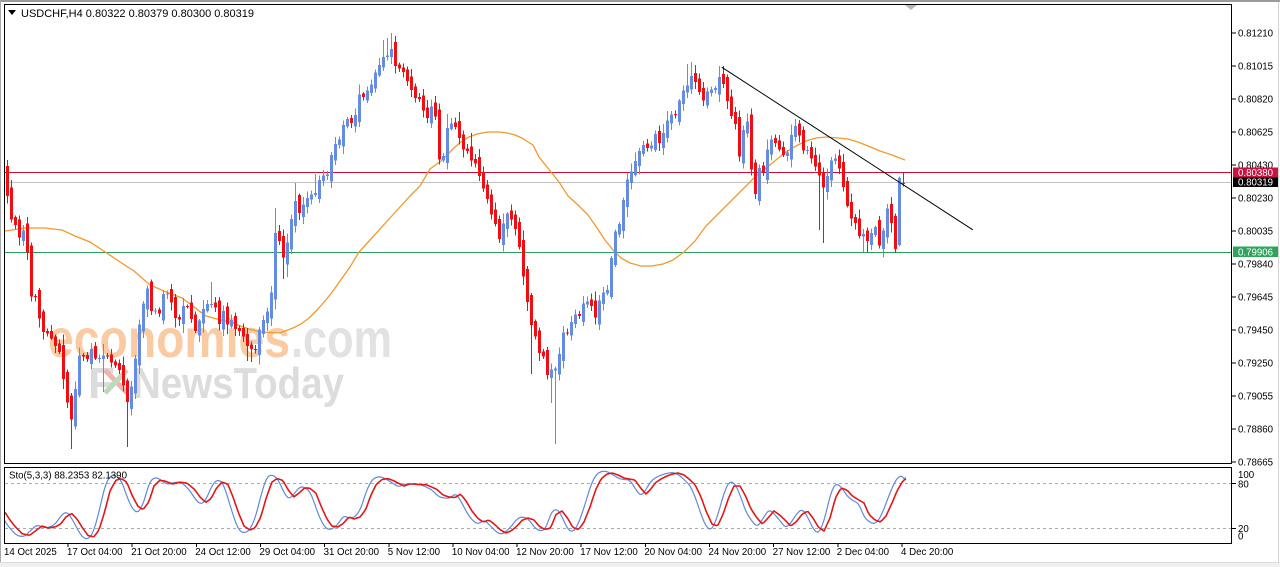 The width and height of the screenshot is (1280, 567). I want to click on svg-text: 0.80380, so click(1256, 173).